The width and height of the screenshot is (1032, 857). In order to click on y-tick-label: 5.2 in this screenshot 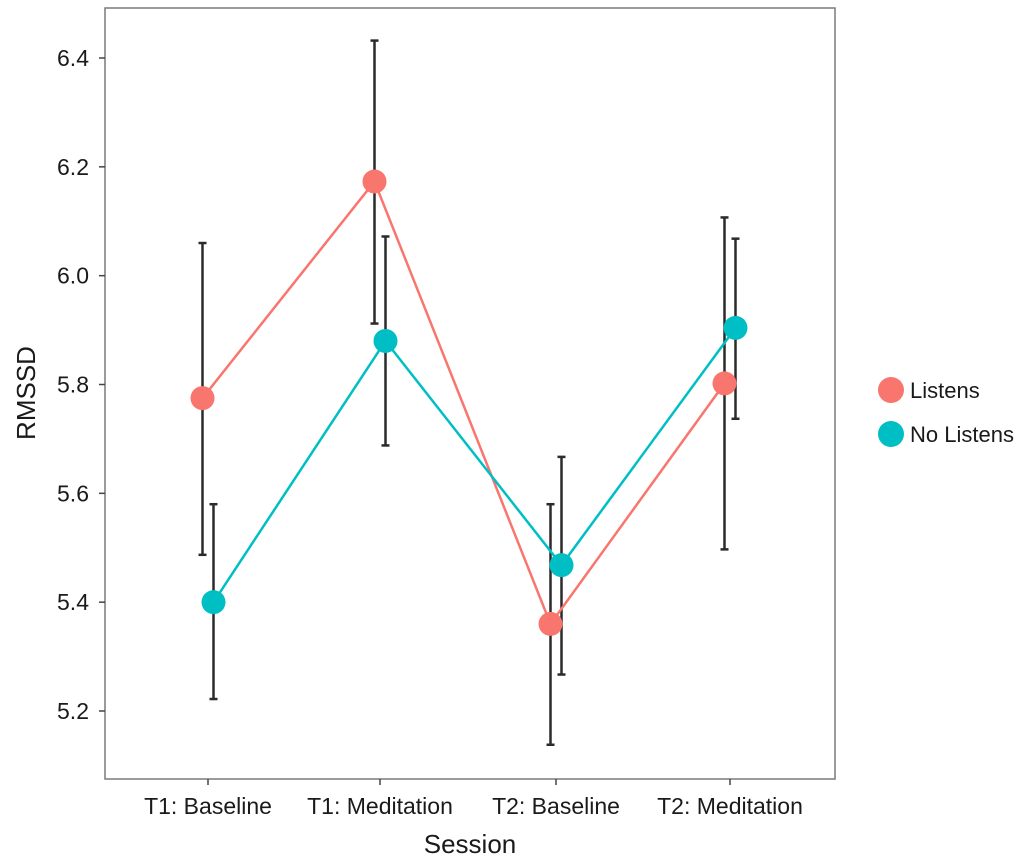, I will do `click(73, 711)`.